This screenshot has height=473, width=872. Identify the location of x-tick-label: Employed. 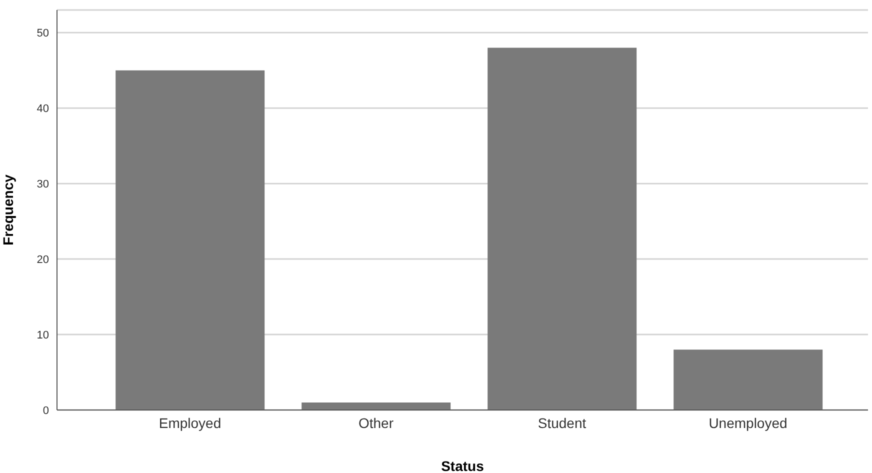
(190, 422).